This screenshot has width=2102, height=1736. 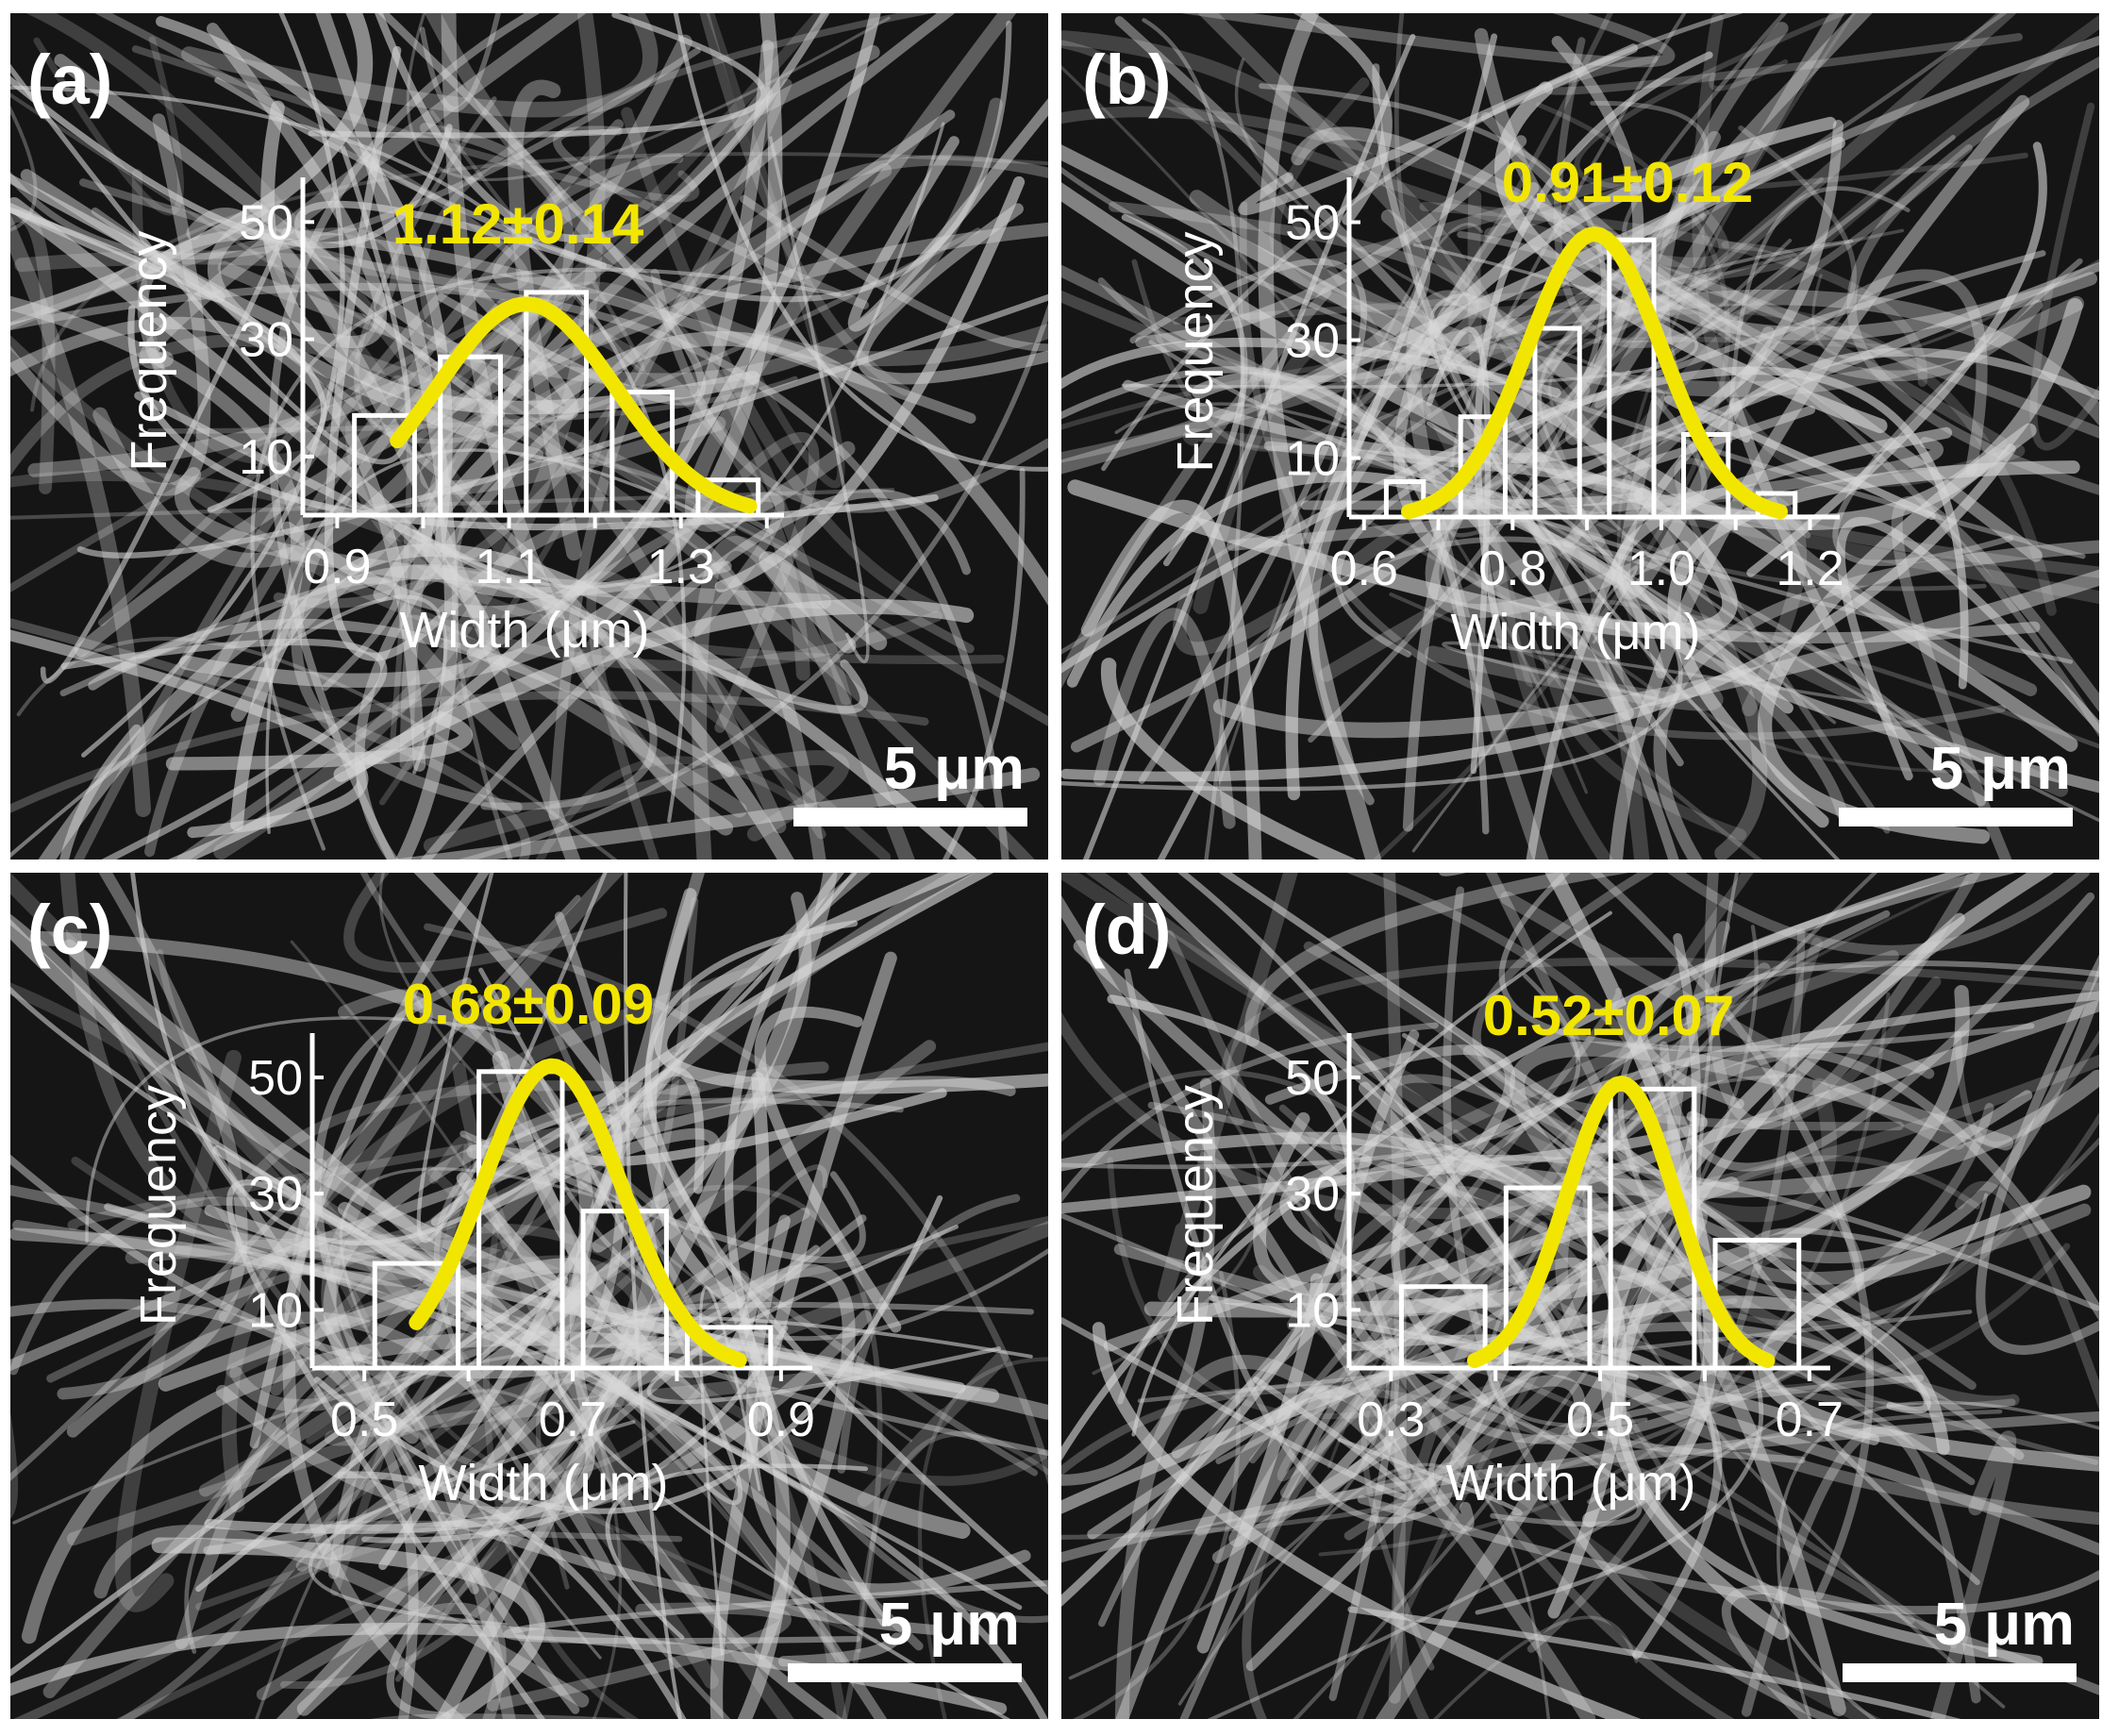 I want to click on panel-label: (d), so click(x=1127, y=930).